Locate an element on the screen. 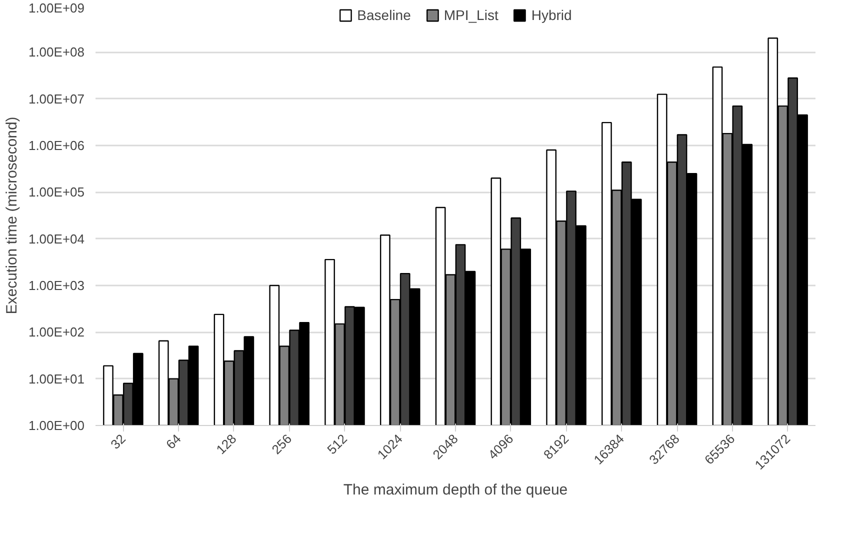 This screenshot has width=852, height=550. y-tick-label: 1.00E+00 is located at coordinates (56, 425).